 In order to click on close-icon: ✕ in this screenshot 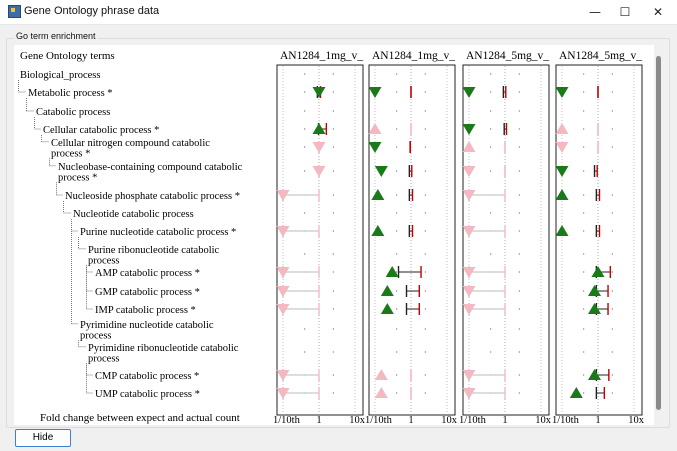, I will do `click(658, 12)`.